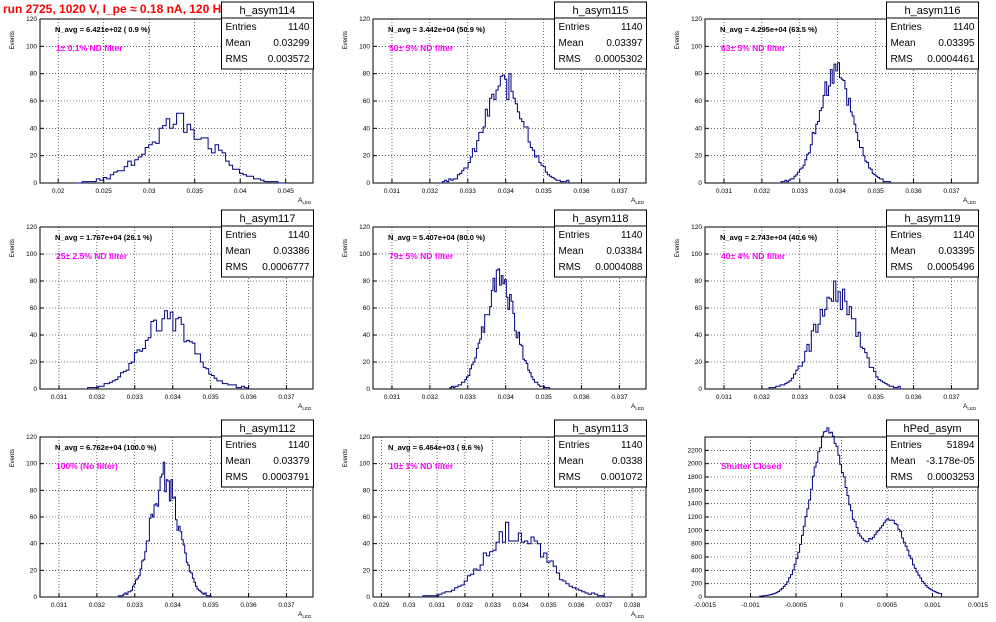  What do you see at coordinates (624, 43) in the screenshot?
I see `stat-value-mean: 0.03397` at bounding box center [624, 43].